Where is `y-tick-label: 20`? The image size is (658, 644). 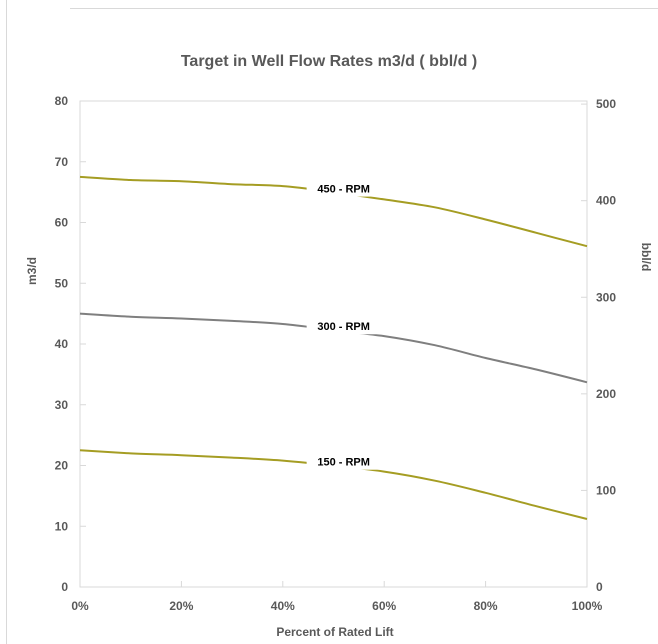 y-tick-label: 20 is located at coordinates (62, 466).